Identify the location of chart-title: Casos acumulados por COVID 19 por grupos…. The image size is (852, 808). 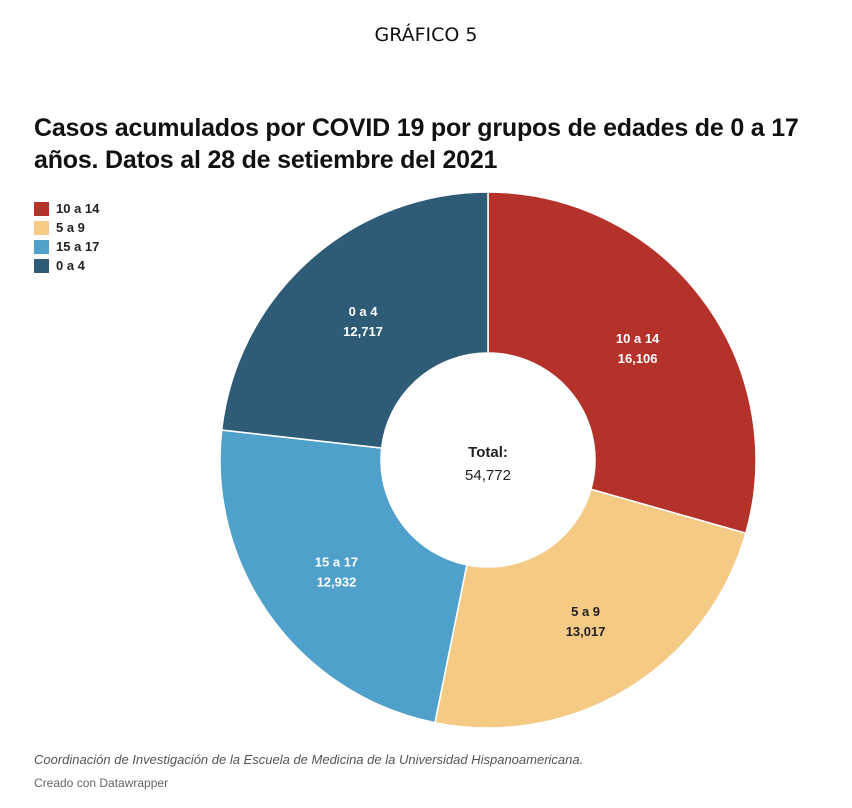
(416, 144).